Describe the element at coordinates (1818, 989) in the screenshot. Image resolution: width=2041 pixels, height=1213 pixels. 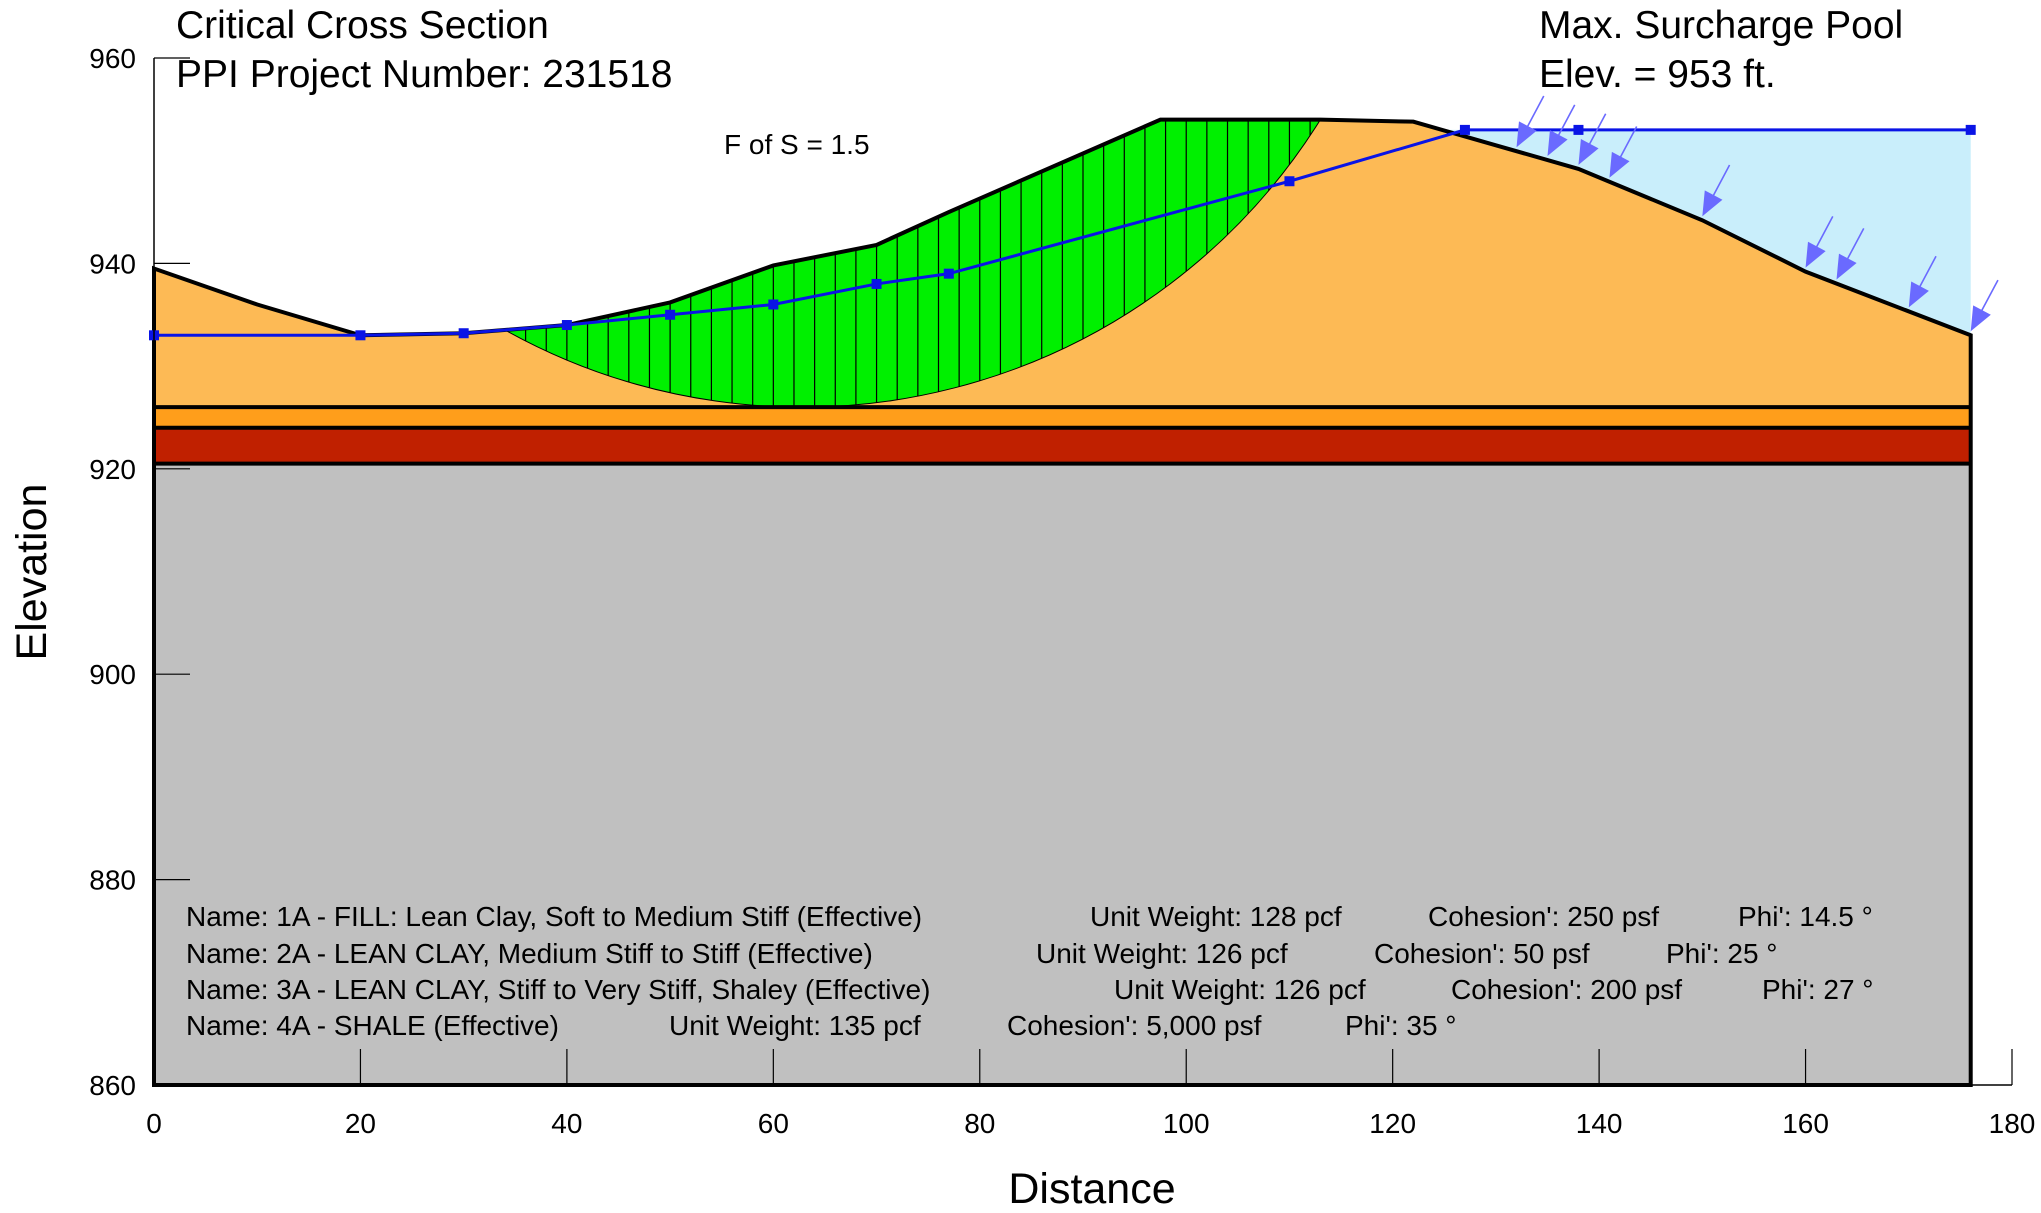
I see `material-3-phi: Phi': 27 °` at that location.